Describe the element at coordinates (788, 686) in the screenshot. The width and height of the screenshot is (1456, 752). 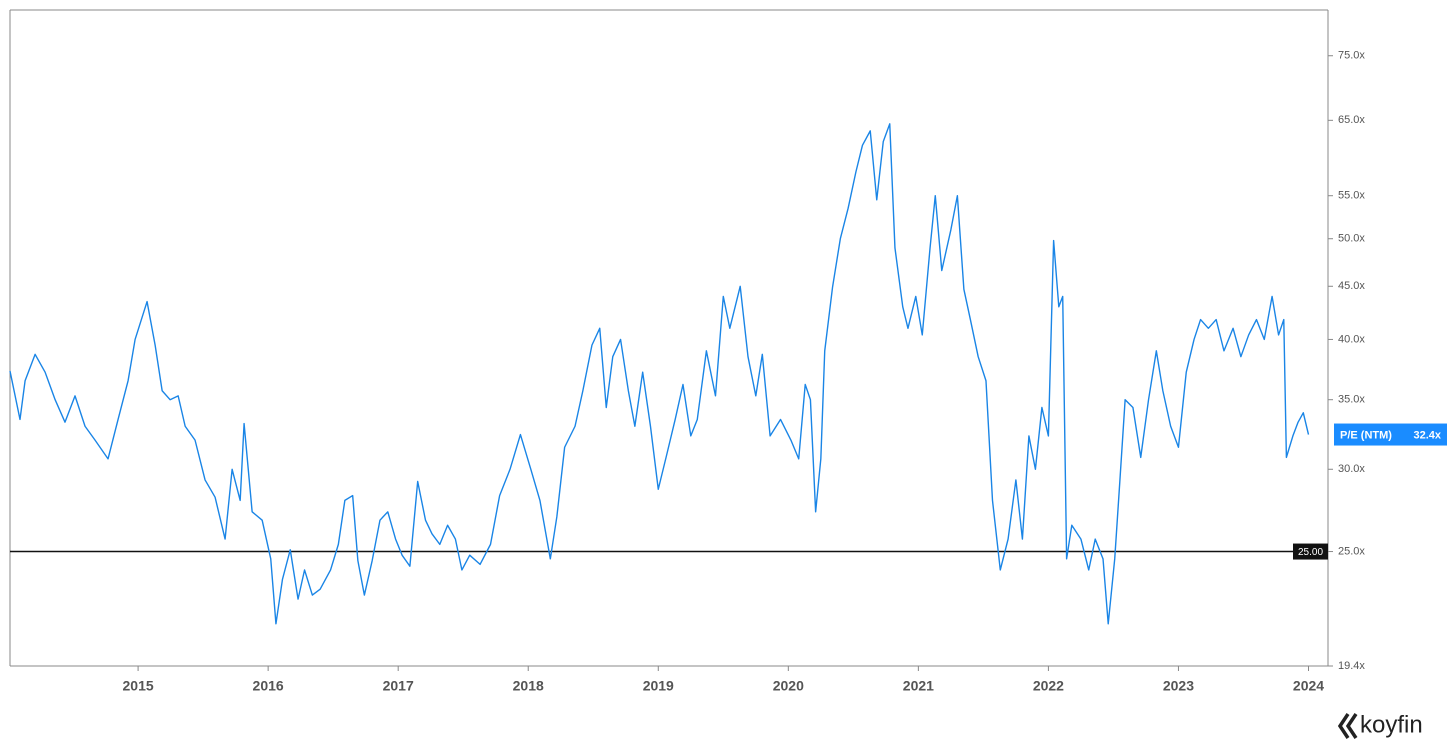
I see `x-tick-label: 2020` at that location.